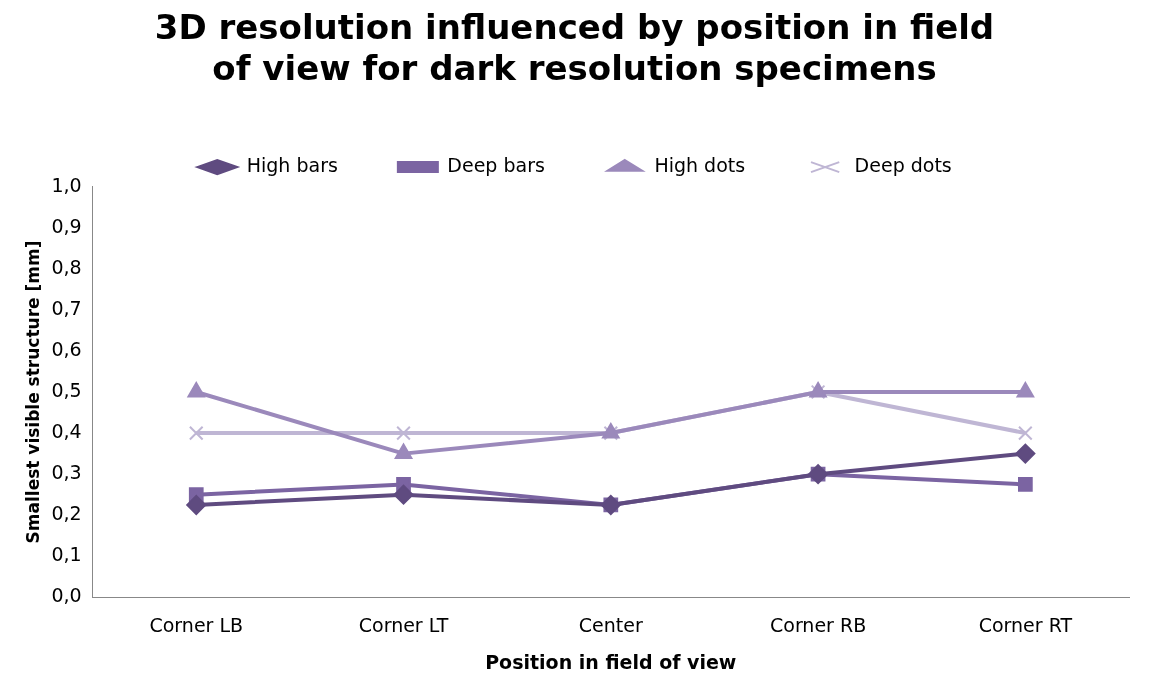 The width and height of the screenshot is (1149, 689). I want to click on chart-title: 3D resolution influenced by position in field of view for dark resolution specimens, so click(574, 48).